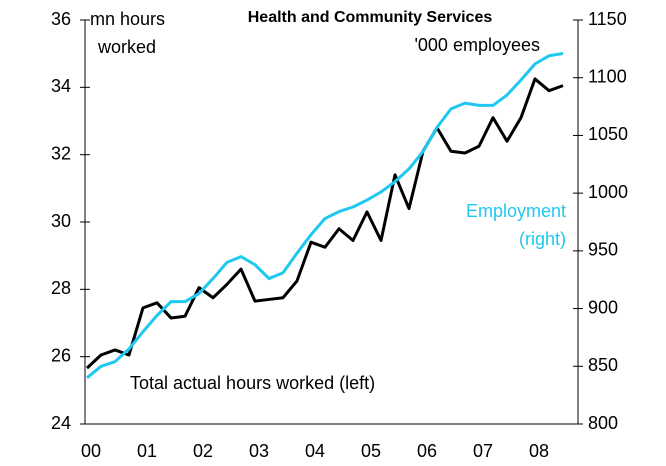 Image resolution: width=666 pixels, height=466 pixels. Describe the element at coordinates (252, 383) in the screenshot. I see `annotation: Total actual hours worked (left)` at that location.